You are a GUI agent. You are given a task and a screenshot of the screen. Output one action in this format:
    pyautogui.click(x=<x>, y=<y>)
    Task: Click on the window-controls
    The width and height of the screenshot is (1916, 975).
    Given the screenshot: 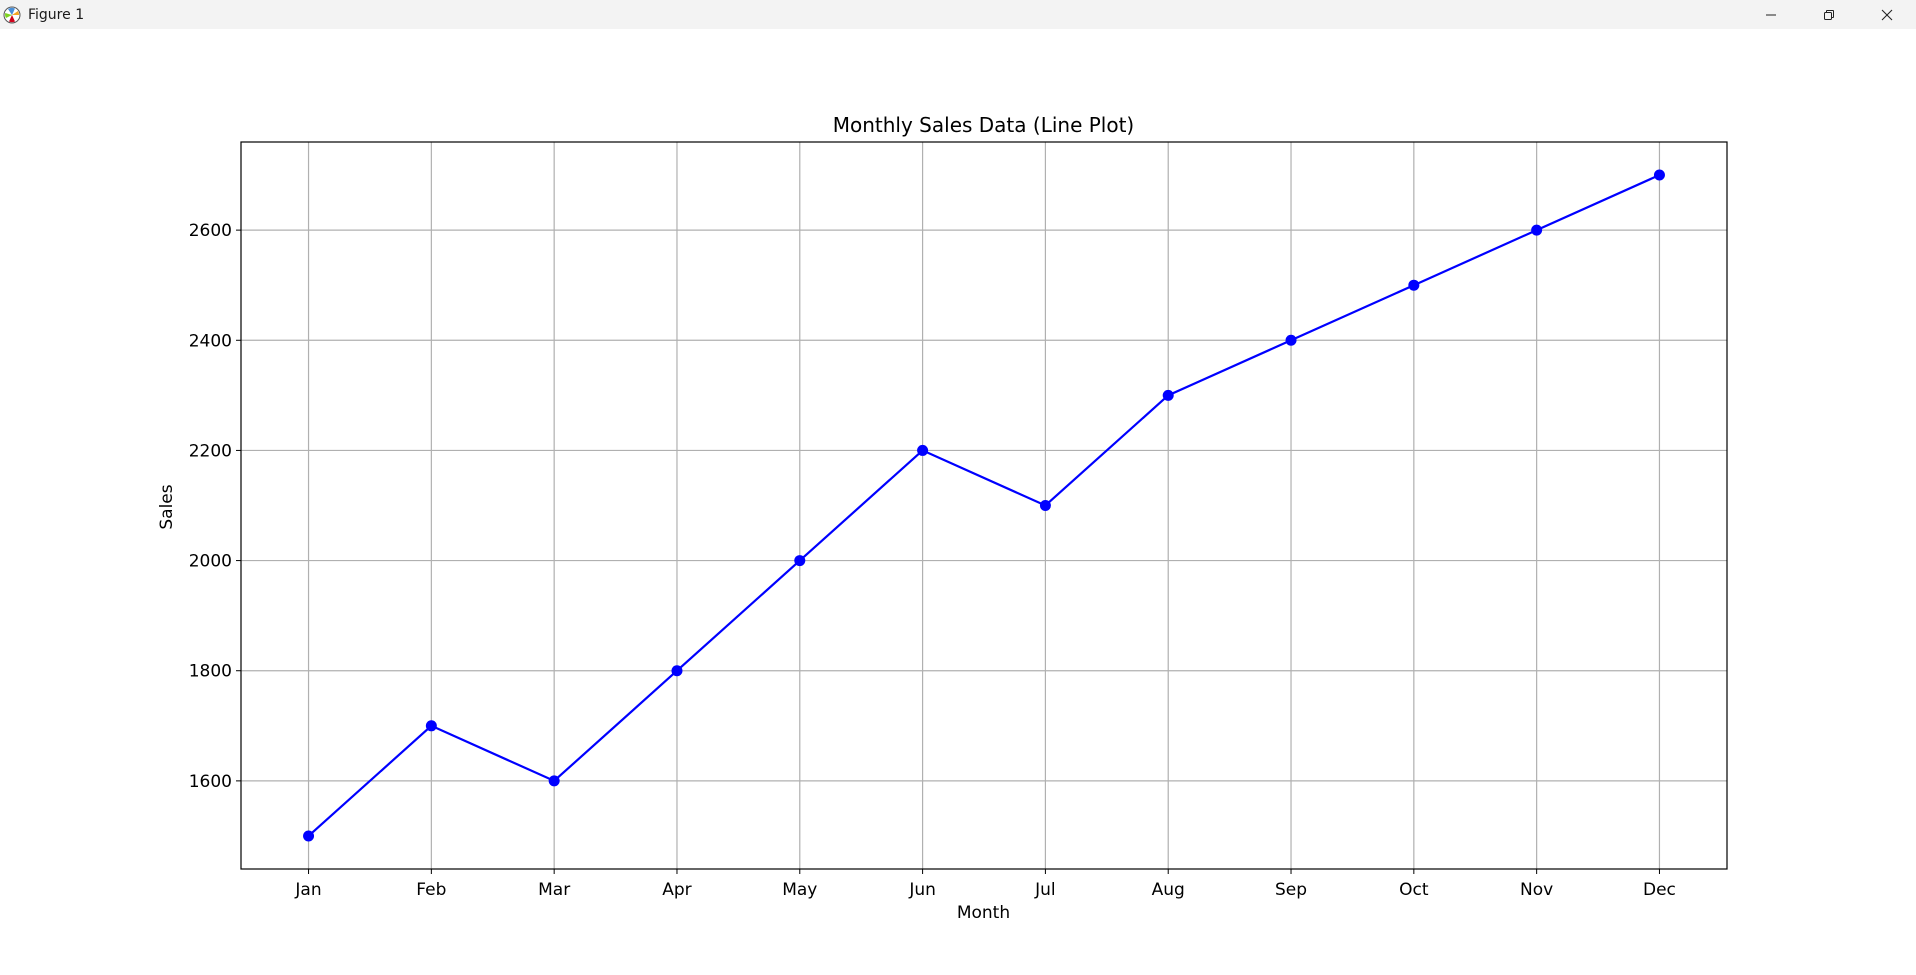 What is the action you would take?
    pyautogui.click(x=1829, y=14)
    